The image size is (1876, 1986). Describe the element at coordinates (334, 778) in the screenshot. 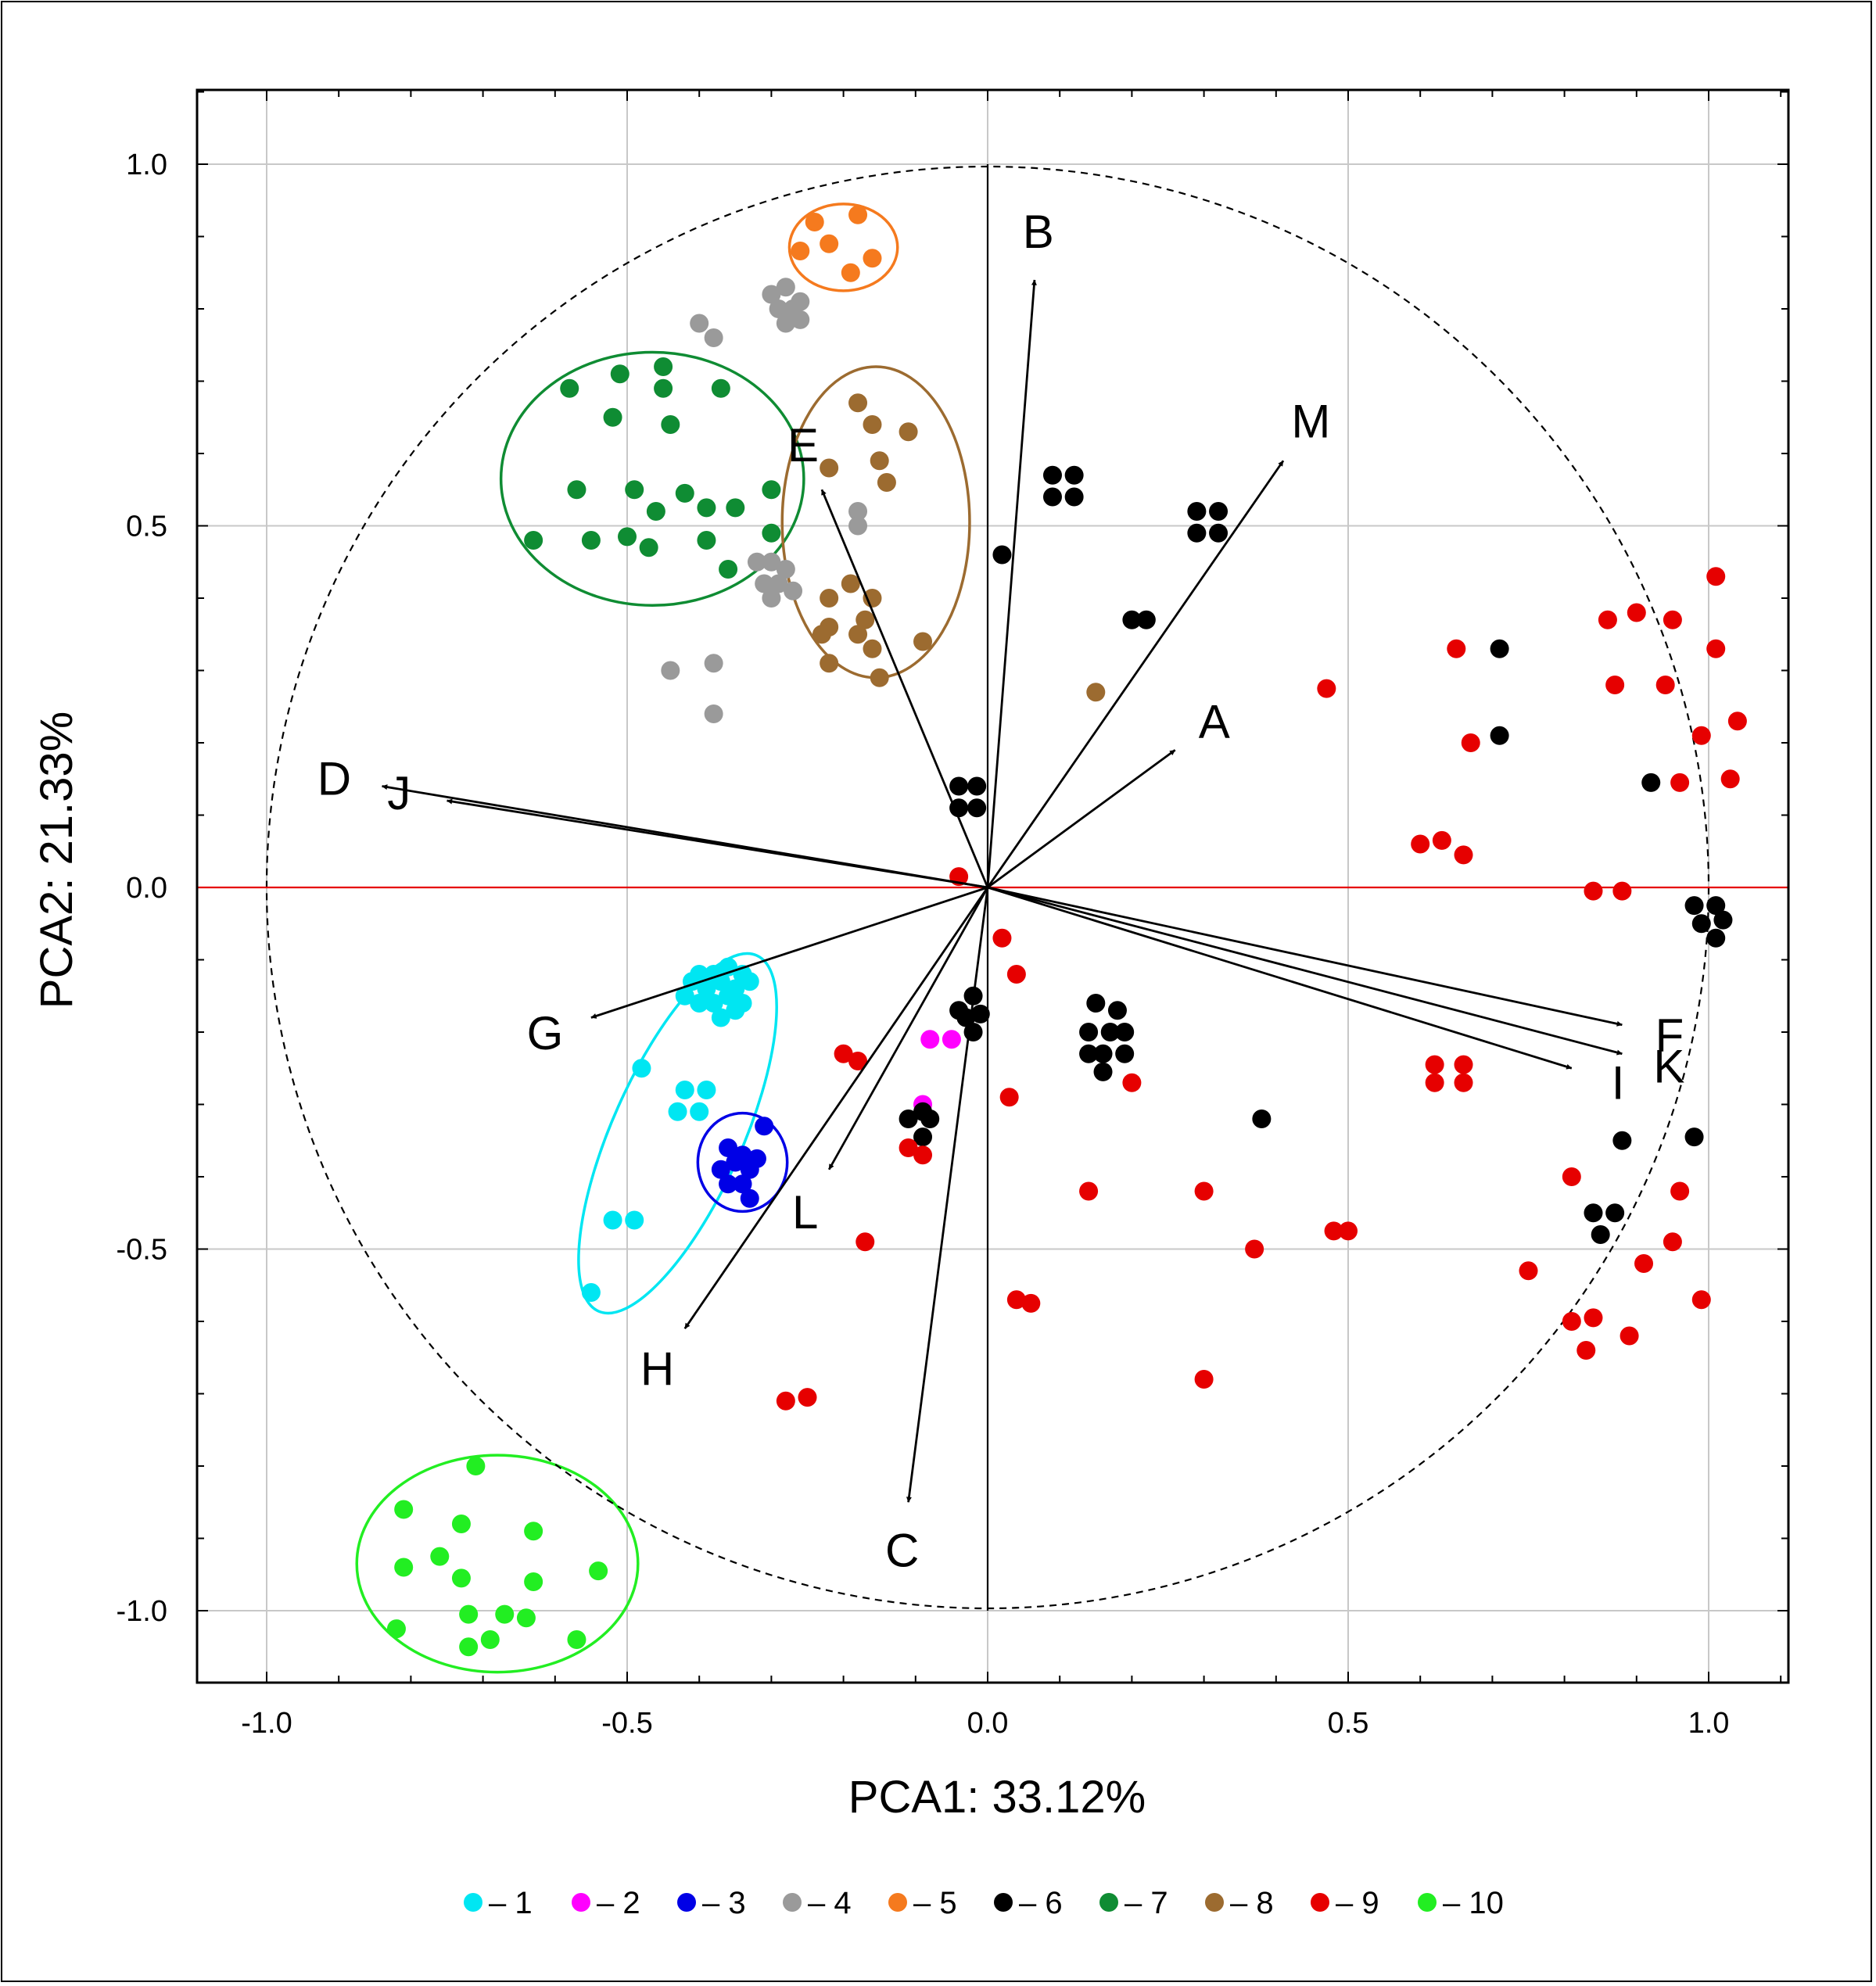

I see `vector-label-d: D` at that location.